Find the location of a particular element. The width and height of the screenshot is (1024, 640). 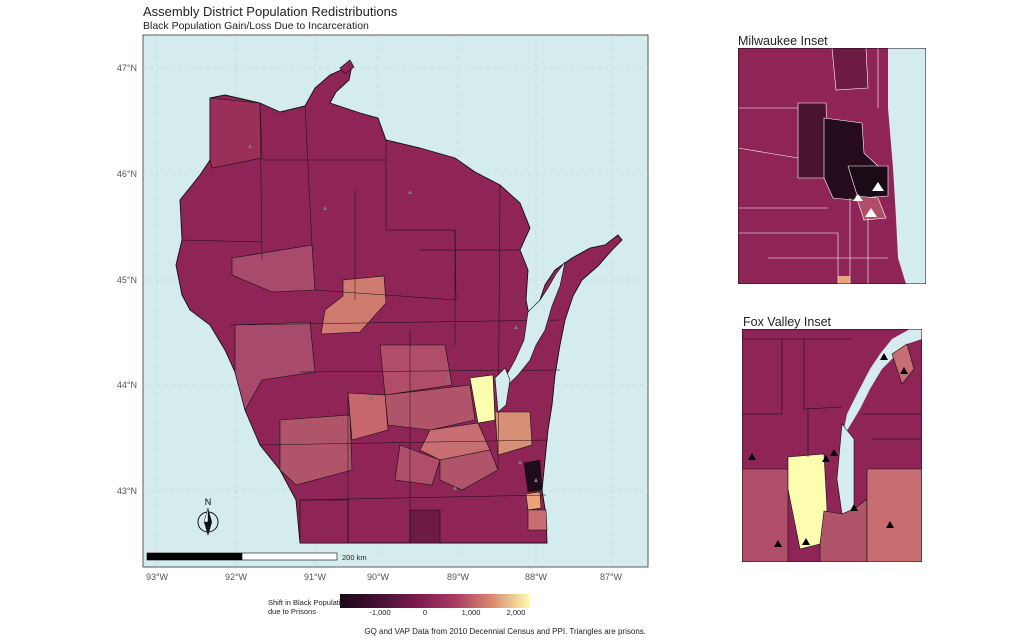

green-bay-water is located at coordinates (531, 327).